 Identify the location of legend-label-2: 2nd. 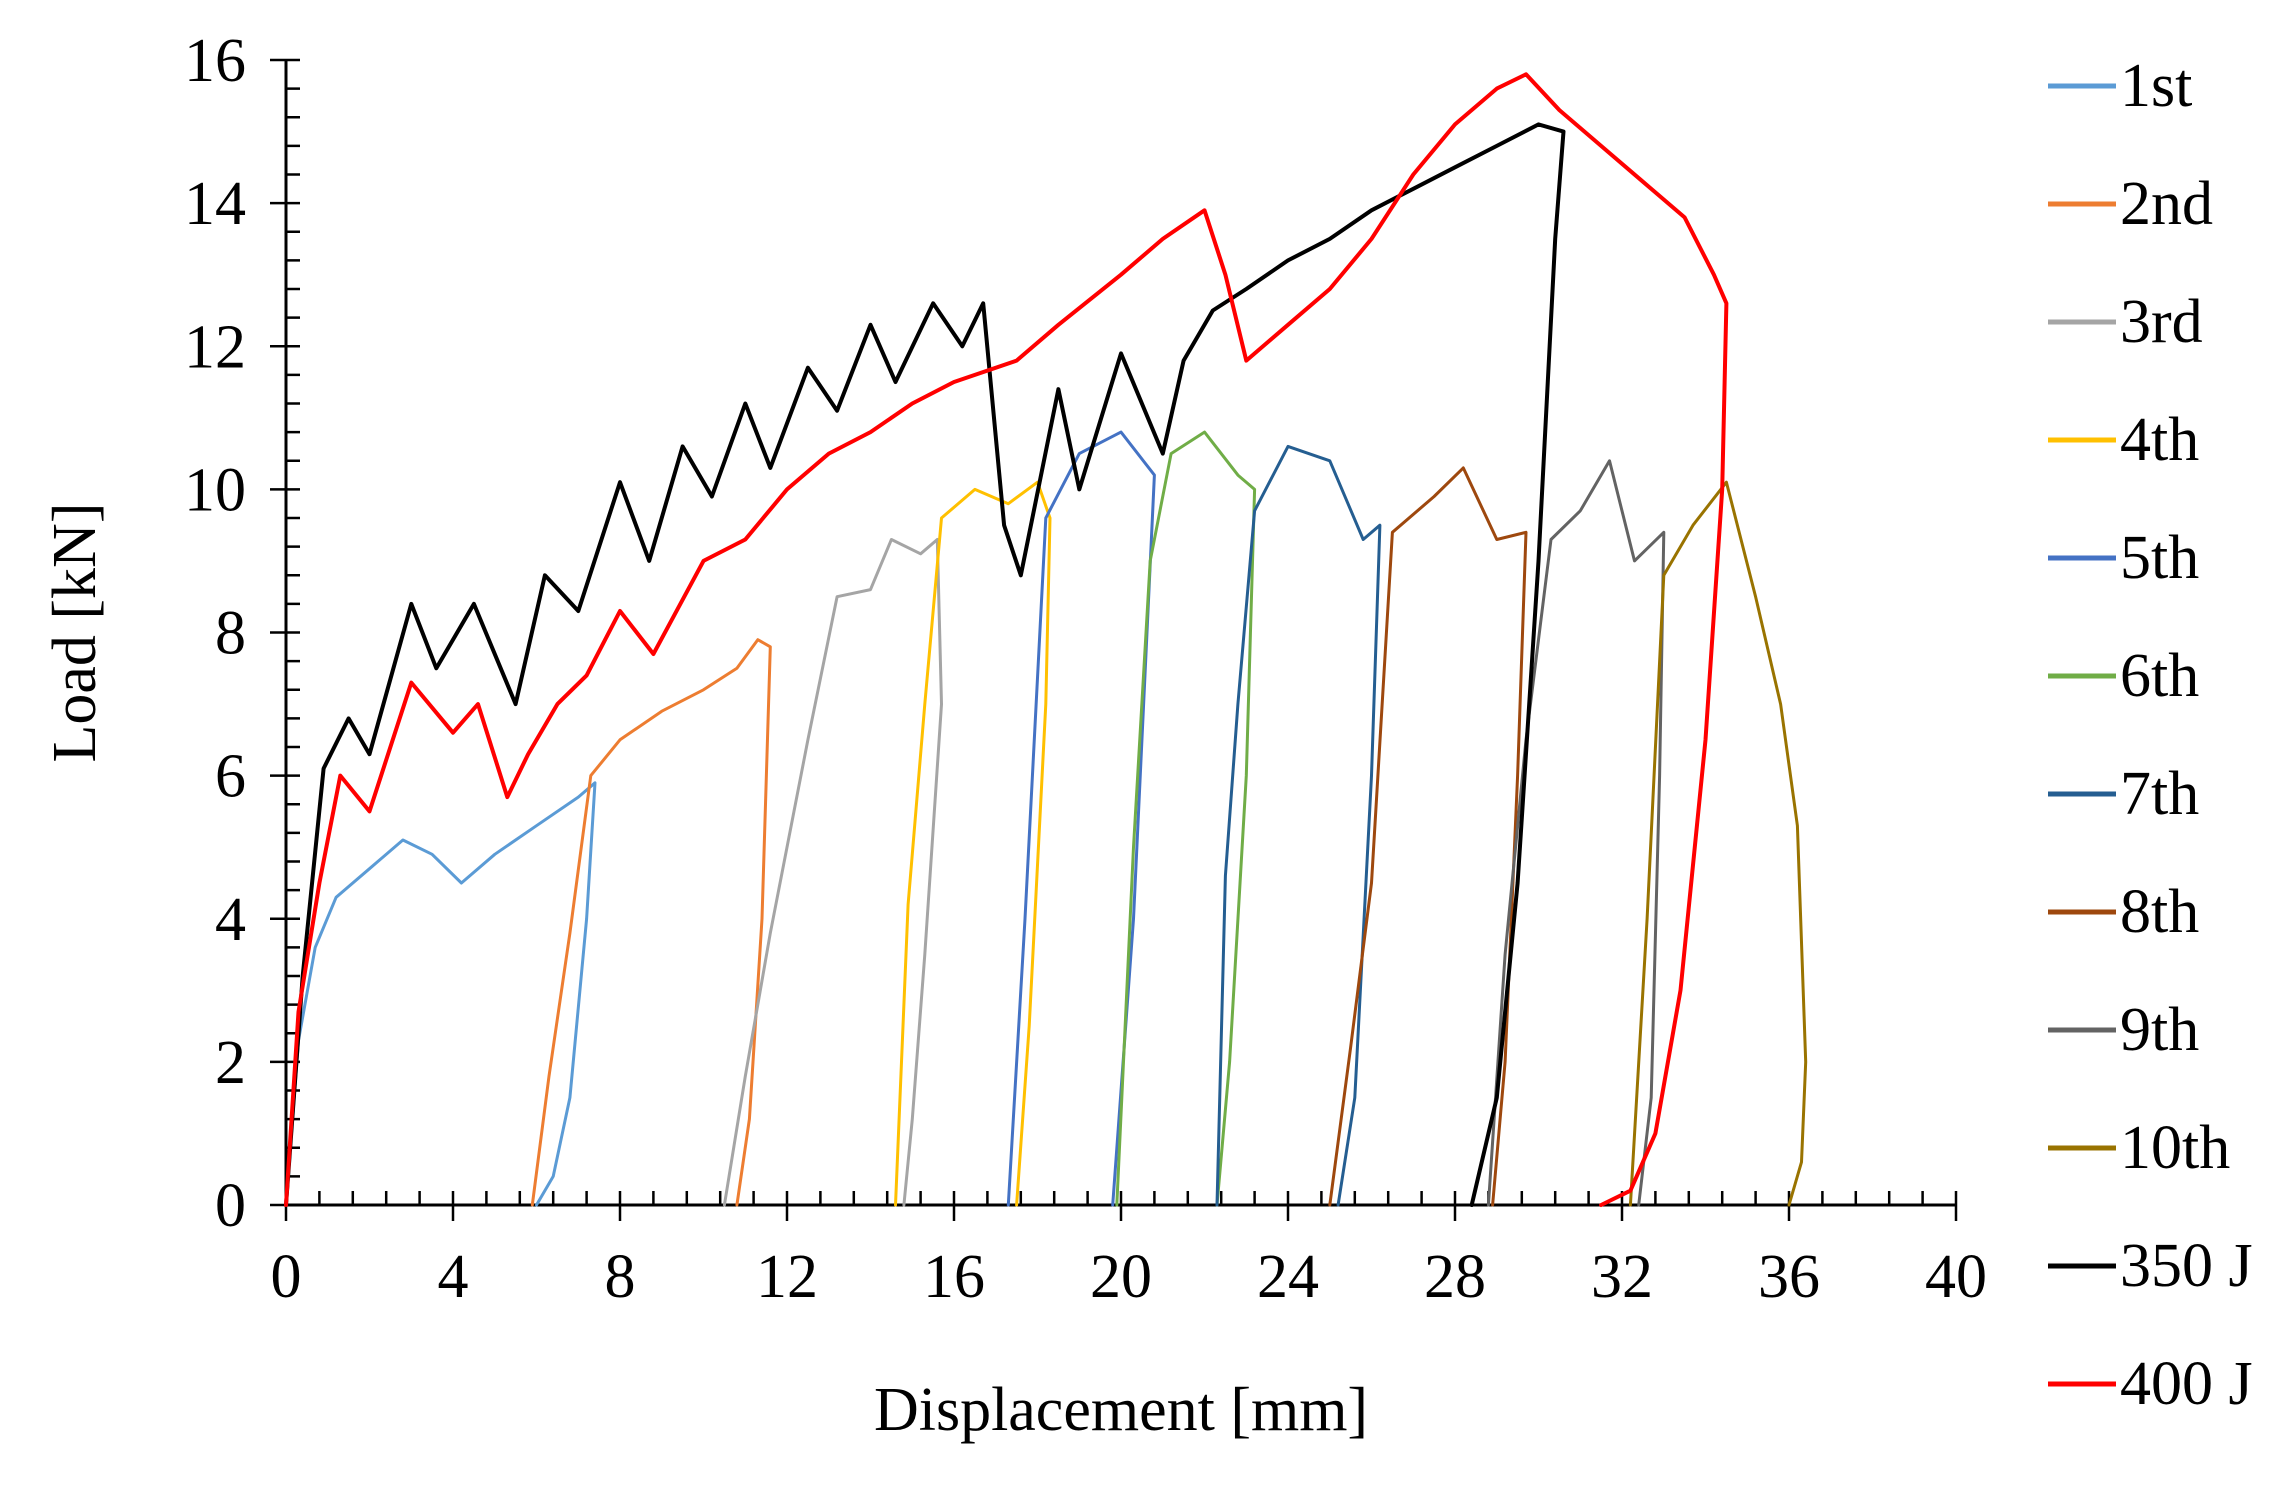
(2166, 204).